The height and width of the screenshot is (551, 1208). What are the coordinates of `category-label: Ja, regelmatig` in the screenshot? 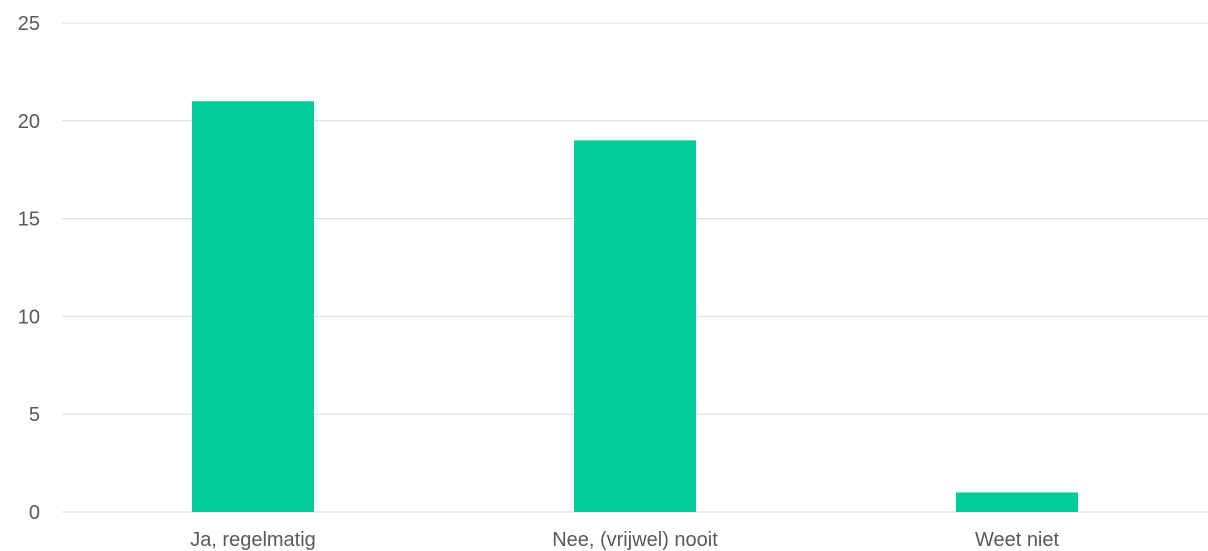 It's located at (253, 540).